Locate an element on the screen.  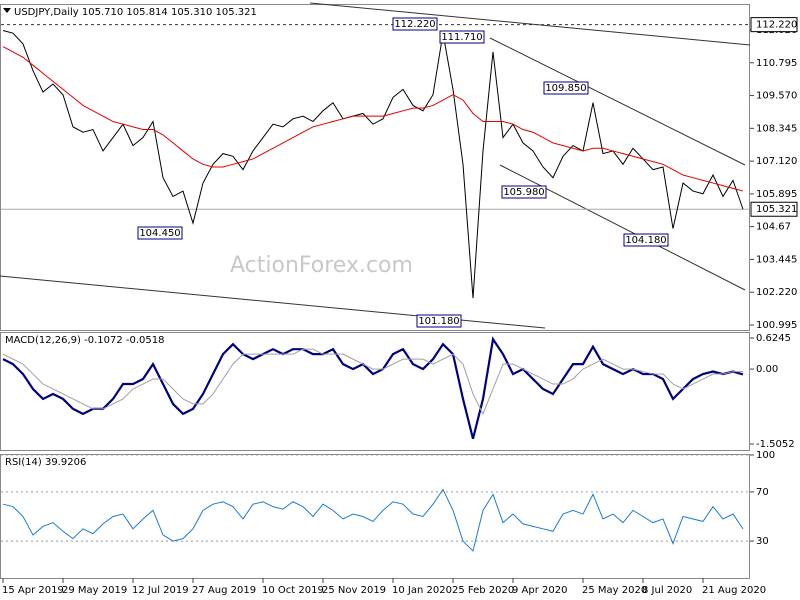
x-tick-label: 21 Aug 2020 is located at coordinates (734, 590).